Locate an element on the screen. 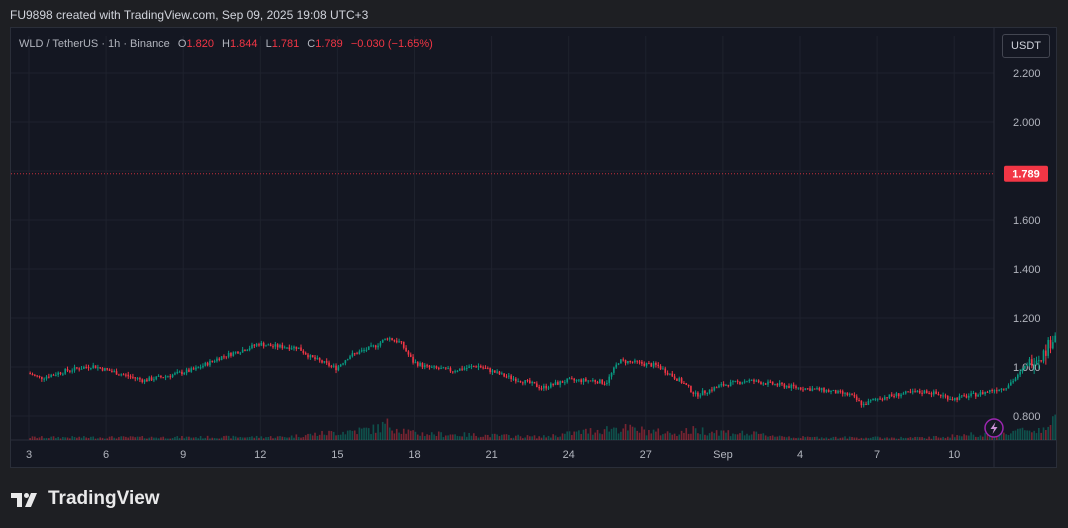  x-tick-label: 10 is located at coordinates (954, 455).